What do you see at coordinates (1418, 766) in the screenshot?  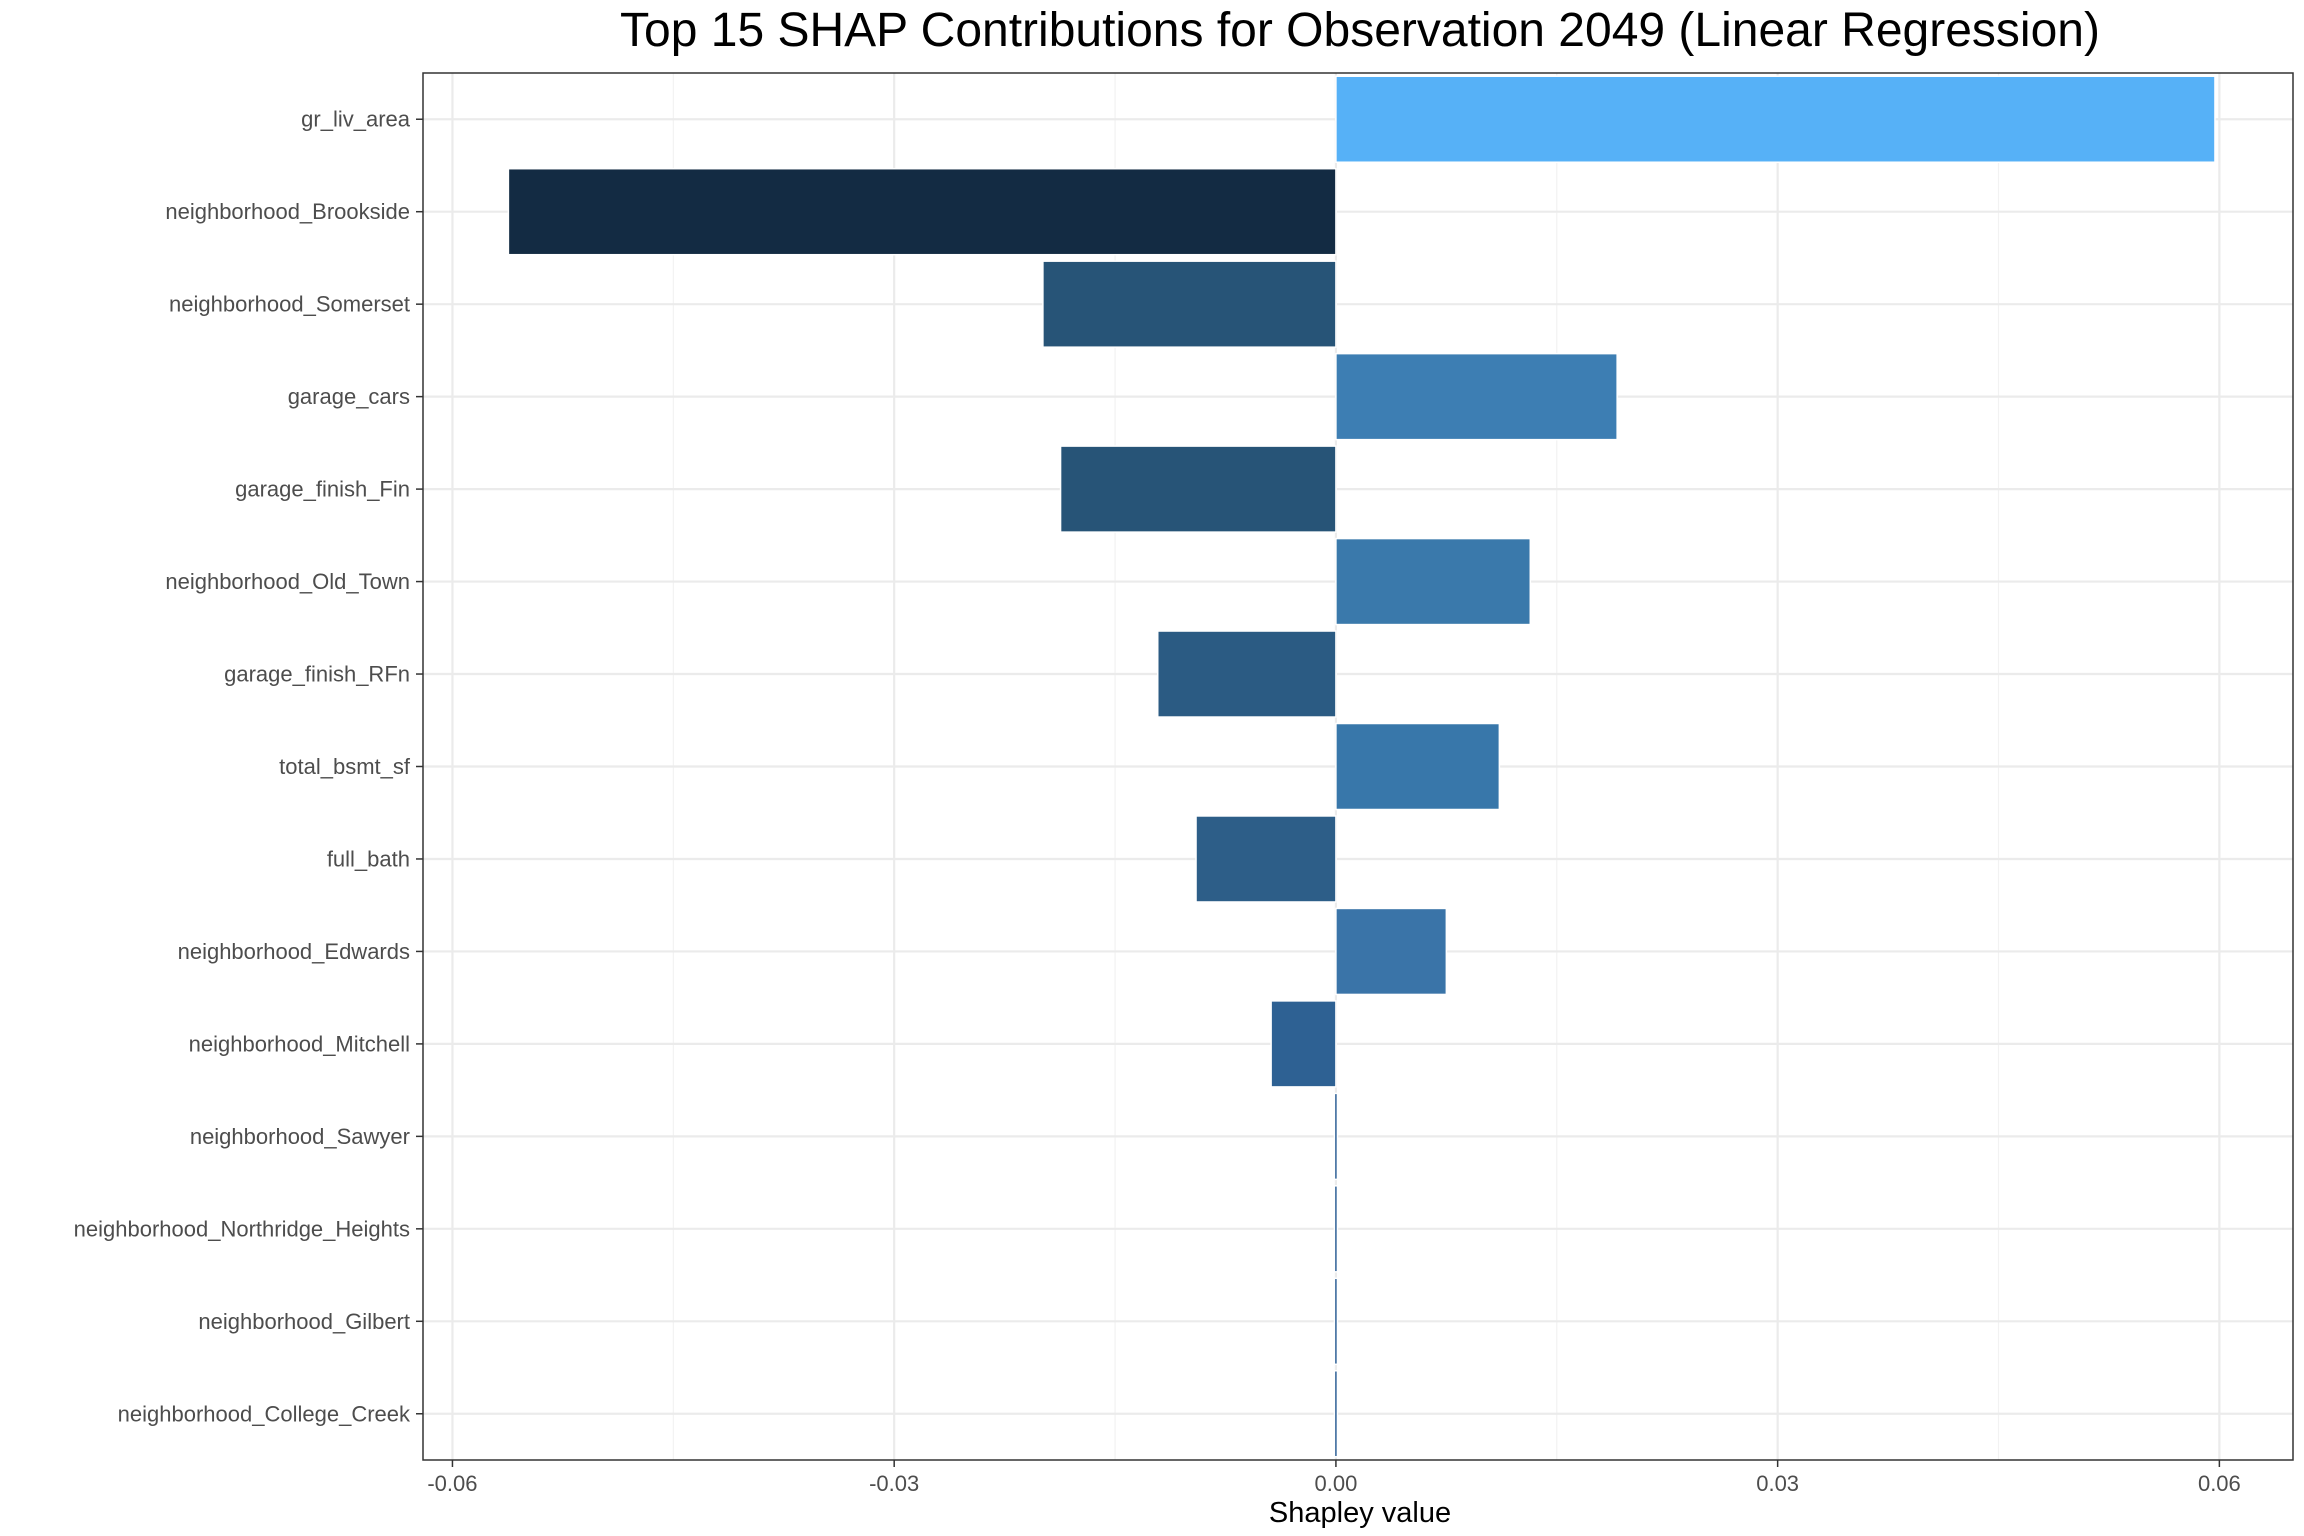 I see `bar-total_bsmt_sf` at bounding box center [1418, 766].